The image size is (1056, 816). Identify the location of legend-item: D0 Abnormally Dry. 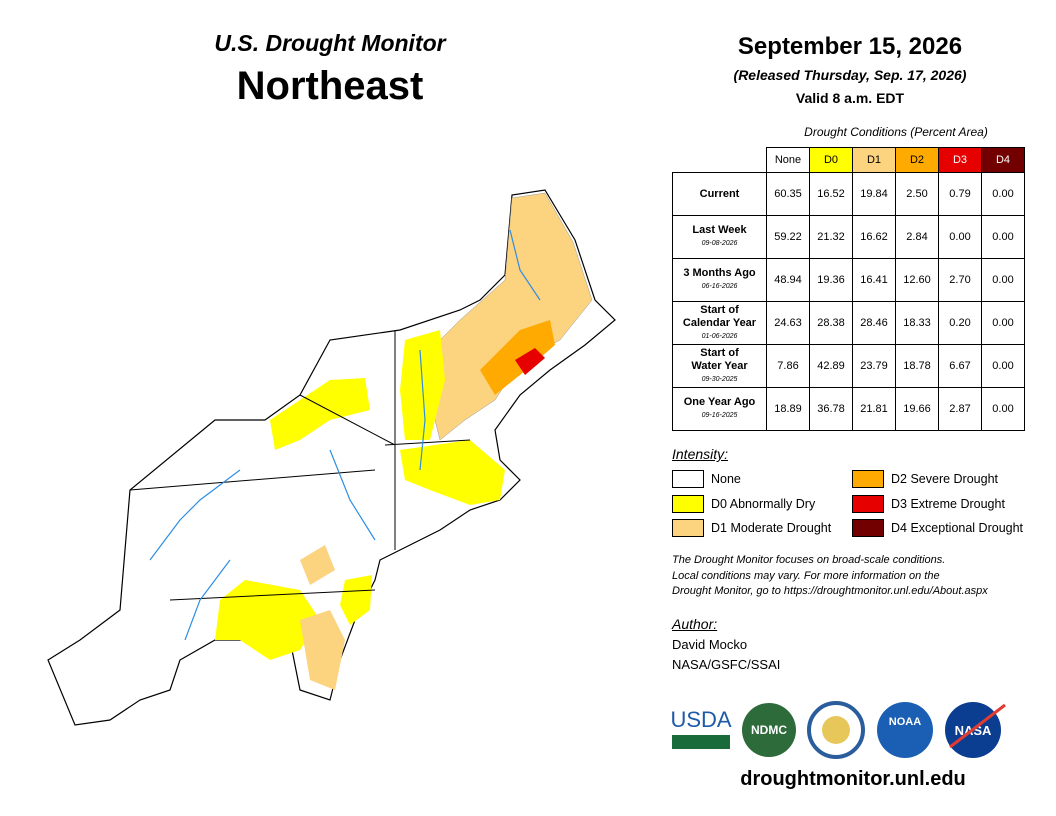
(744, 503).